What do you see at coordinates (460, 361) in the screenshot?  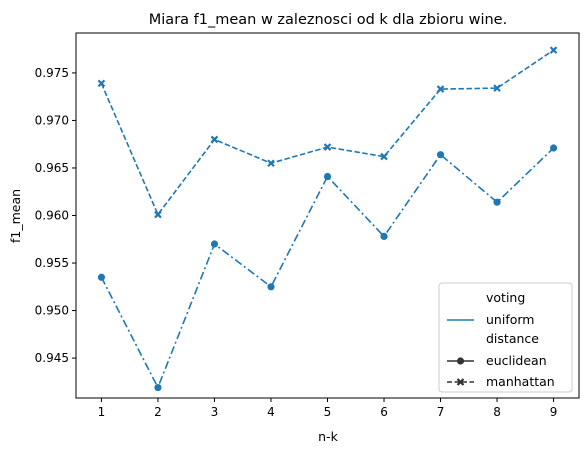 I see `legend-marker-euclidean` at bounding box center [460, 361].